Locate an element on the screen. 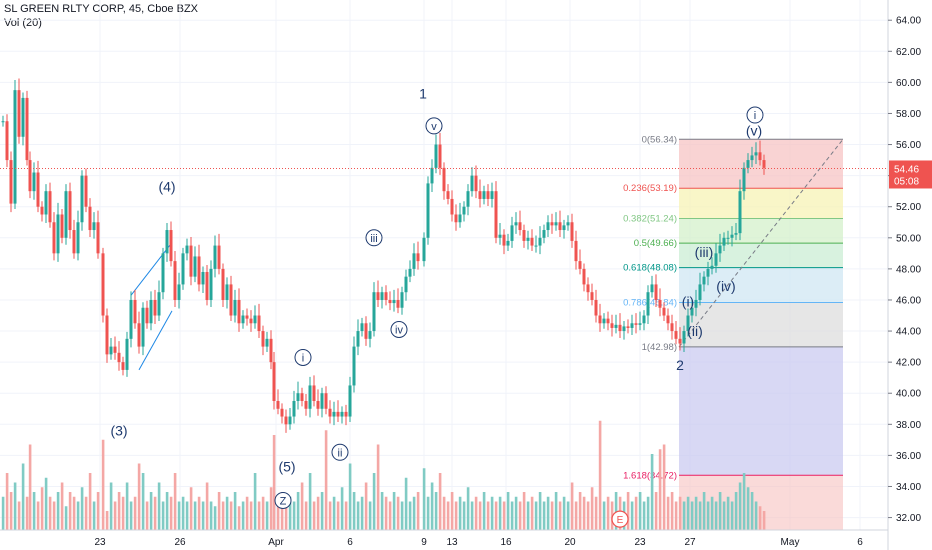  price-axis-label: 48.00 is located at coordinates (908, 269).